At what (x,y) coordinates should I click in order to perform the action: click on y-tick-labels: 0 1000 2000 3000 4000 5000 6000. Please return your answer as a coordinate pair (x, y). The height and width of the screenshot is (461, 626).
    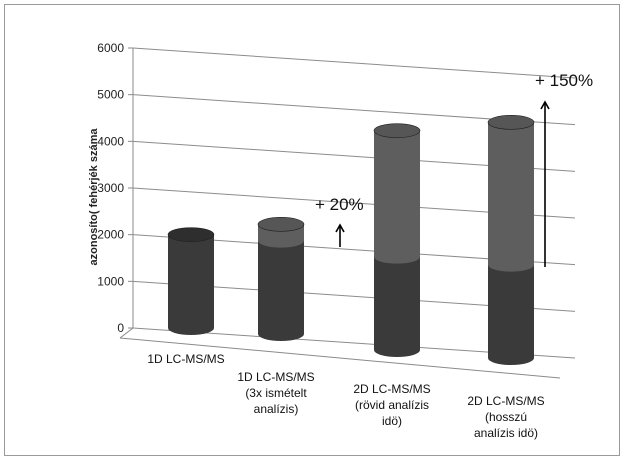
    Looking at the image, I should click on (110, 188).